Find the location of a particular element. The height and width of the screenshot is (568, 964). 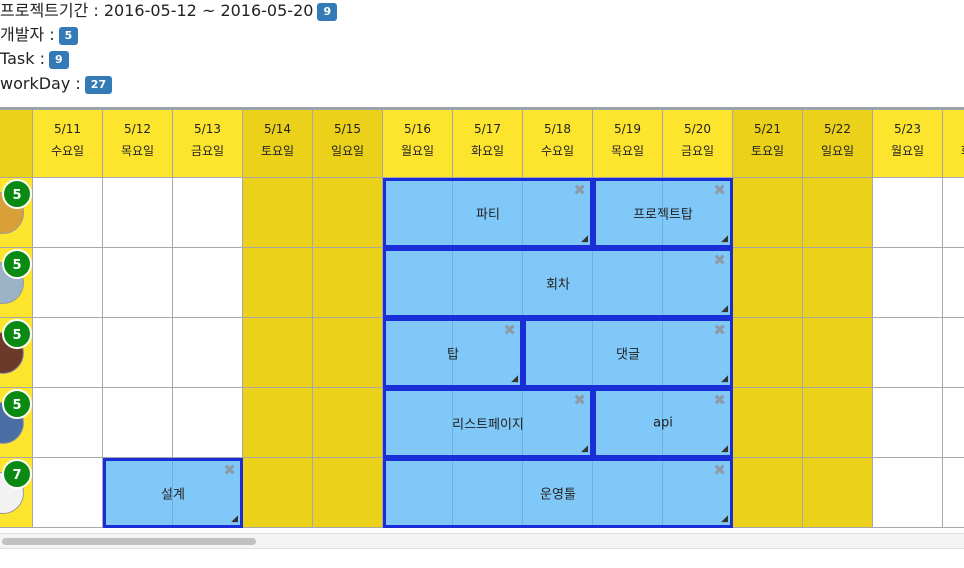

day-header-date: 5/13 is located at coordinates (207, 129).